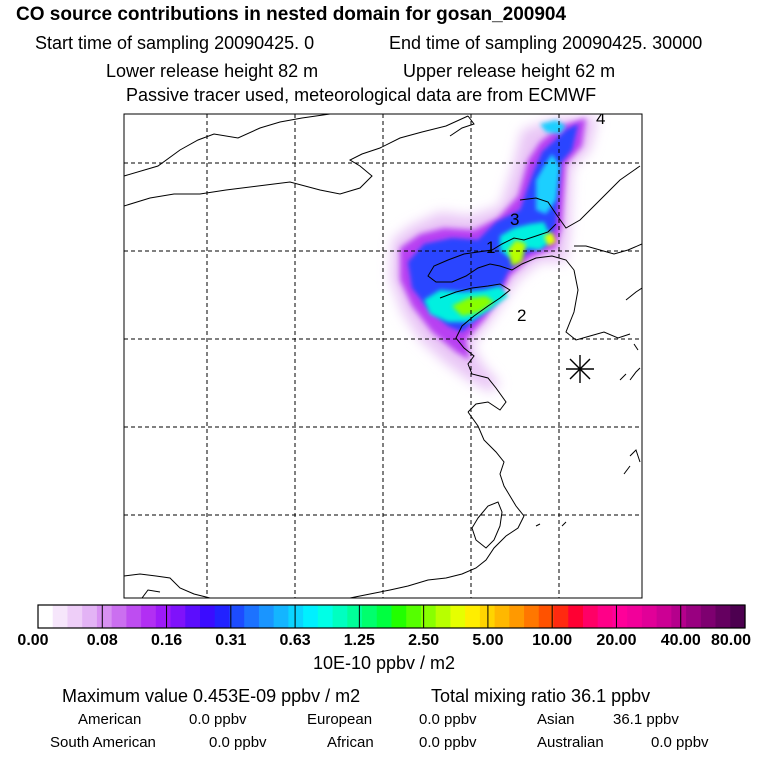  Describe the element at coordinates (487, 640) in the screenshot. I see `colorbar-tick-label: 5.00` at that location.